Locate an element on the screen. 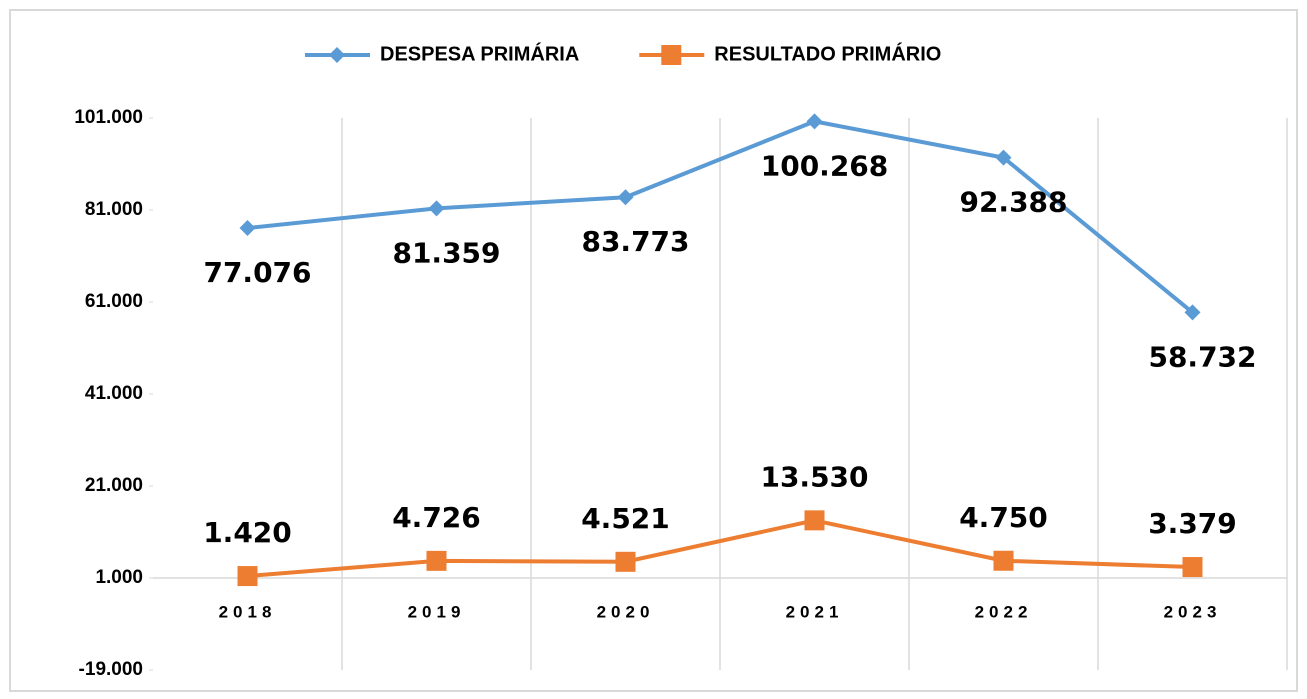 Image resolution: width=1307 pixels, height=699 pixels. data-label: 92.388 is located at coordinates (1013, 202).